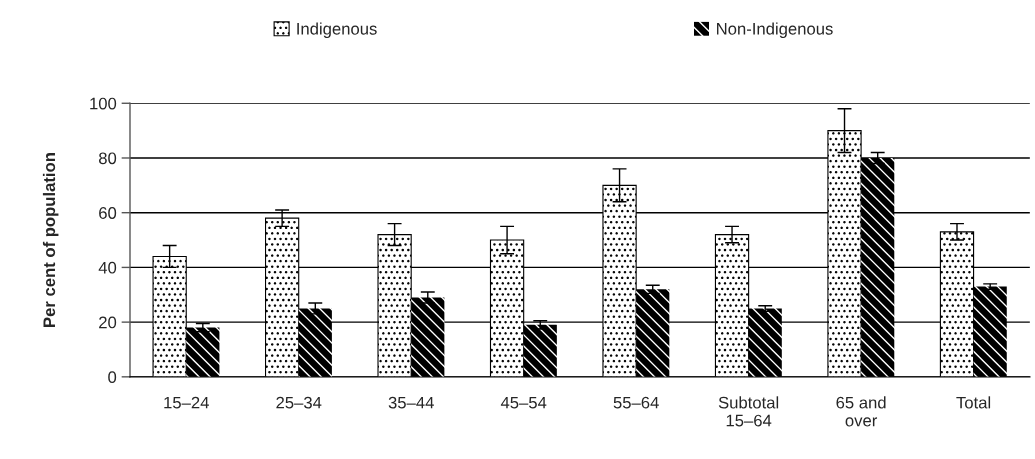 This screenshot has height=459, width=1035. I want to click on x-tick-label: Total, so click(973, 402).